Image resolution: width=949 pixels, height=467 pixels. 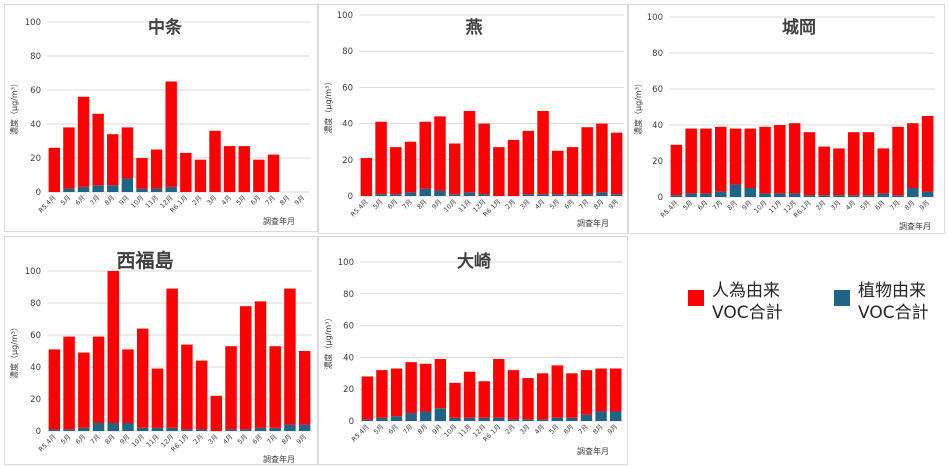 What do you see at coordinates (613, 204) in the screenshot?
I see `x-tick-label: 9月` at bounding box center [613, 204].